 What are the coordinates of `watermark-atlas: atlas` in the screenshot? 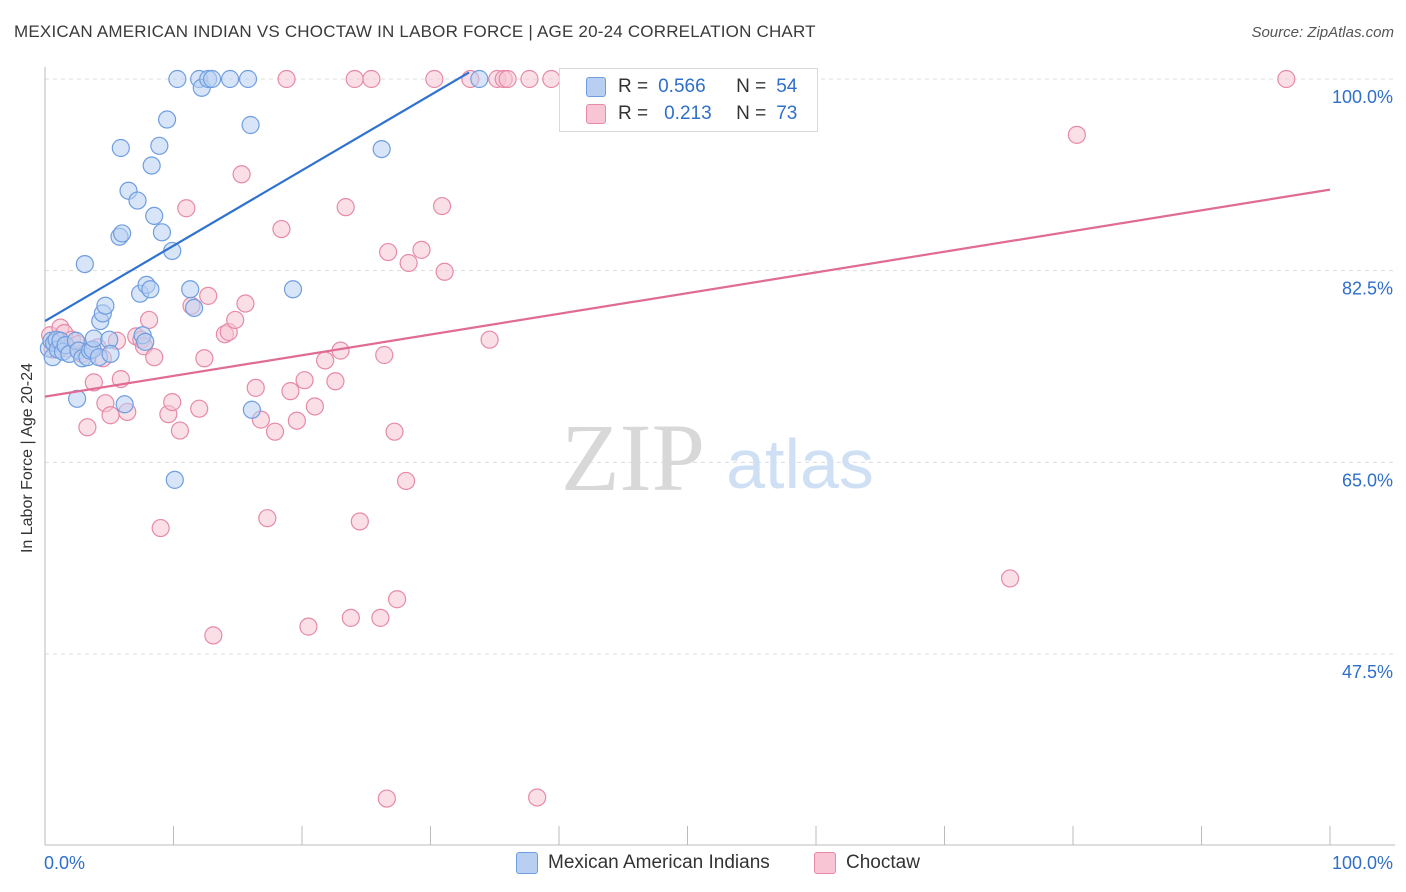 It's located at (800, 464).